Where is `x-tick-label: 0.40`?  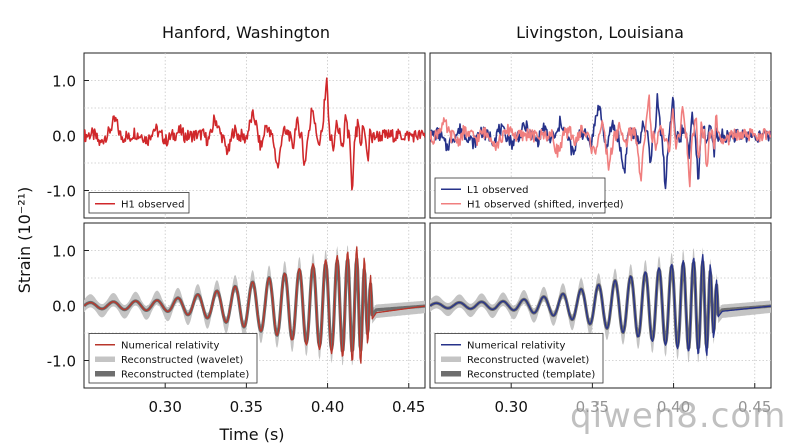 x-tick-label: 0.40 is located at coordinates (327, 407).